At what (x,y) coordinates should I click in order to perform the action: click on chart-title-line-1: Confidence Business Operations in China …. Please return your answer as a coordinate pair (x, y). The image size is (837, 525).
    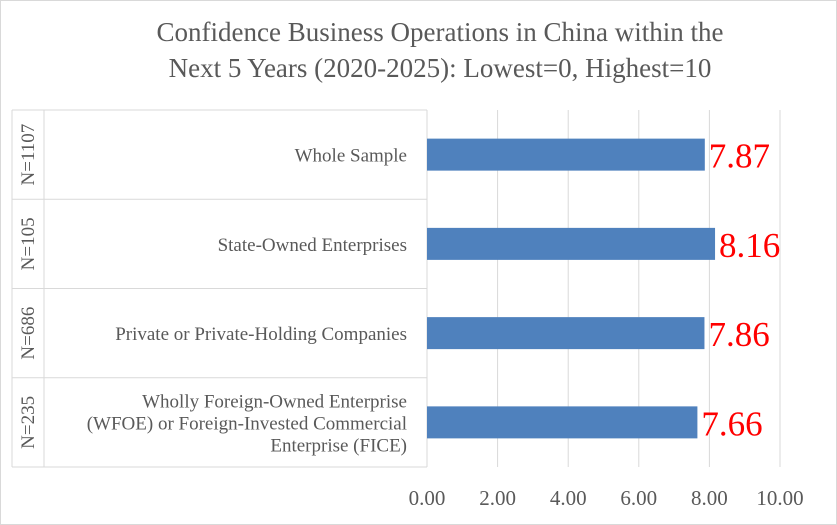
    Looking at the image, I should click on (440, 32).